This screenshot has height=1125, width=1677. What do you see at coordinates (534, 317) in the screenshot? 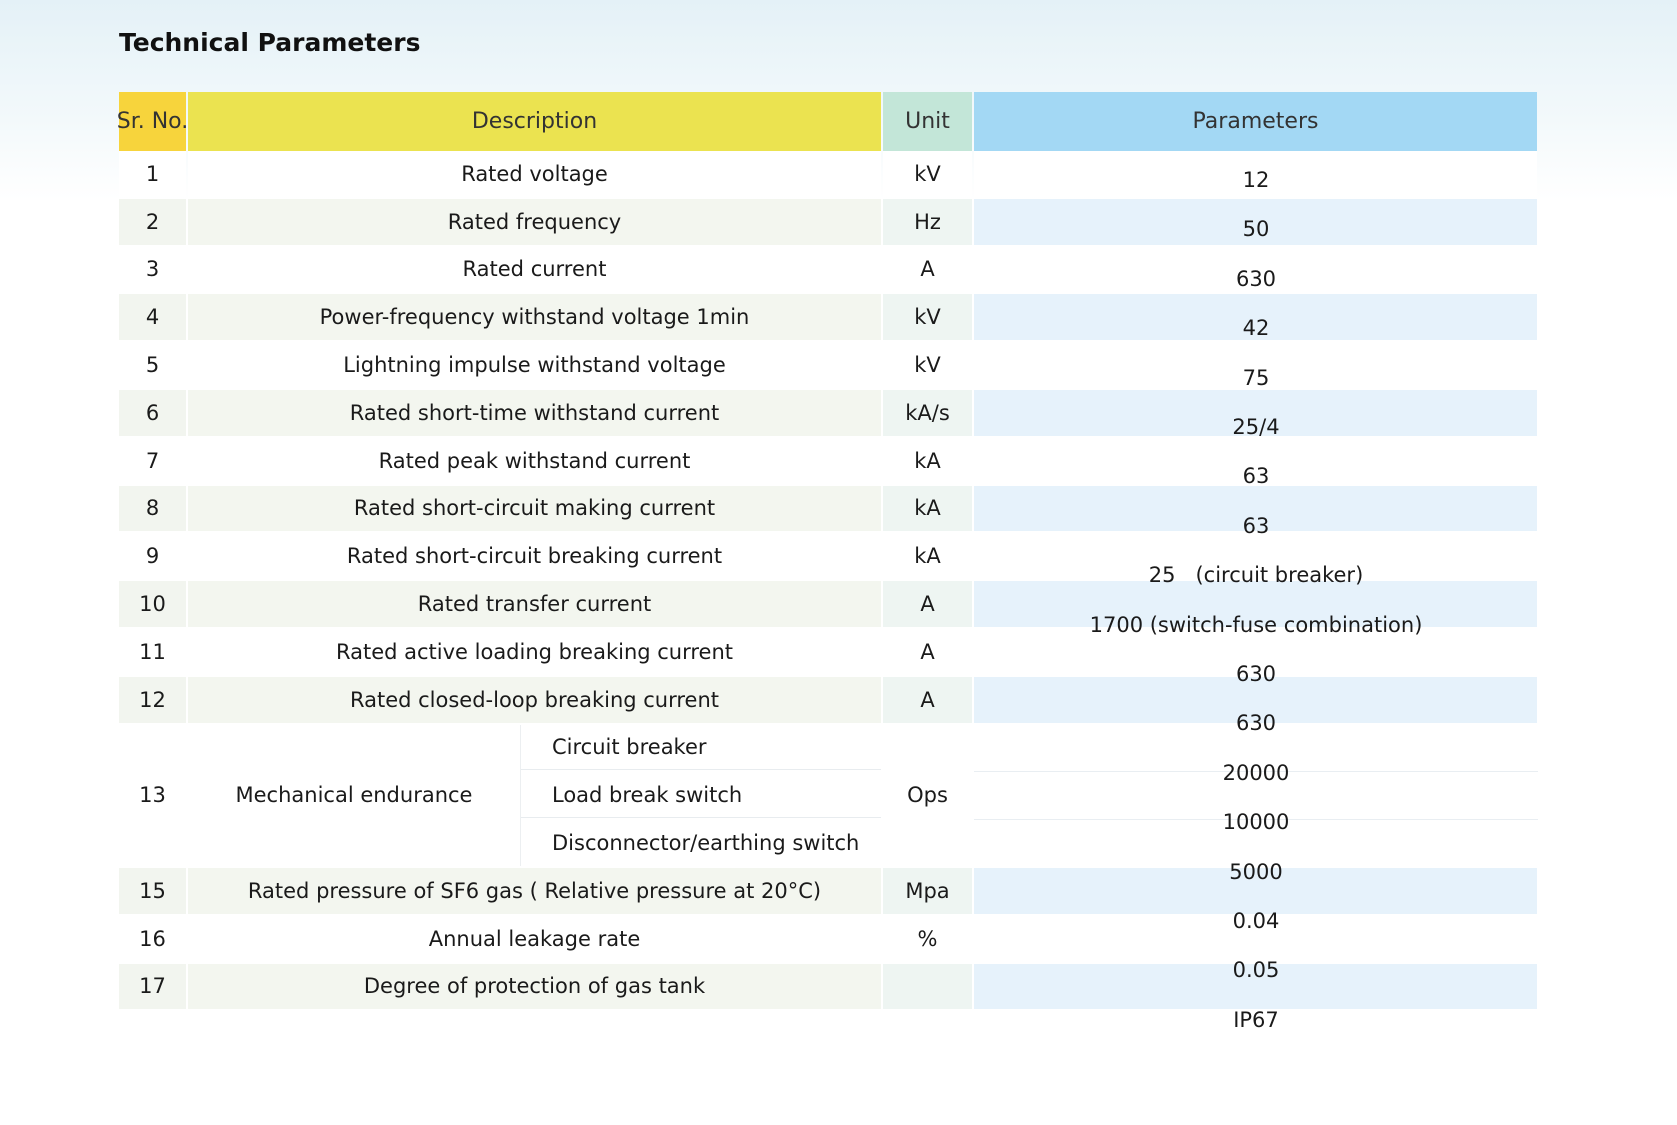
I see `description: Power-frequency withstand voltage 1min` at bounding box center [534, 317].